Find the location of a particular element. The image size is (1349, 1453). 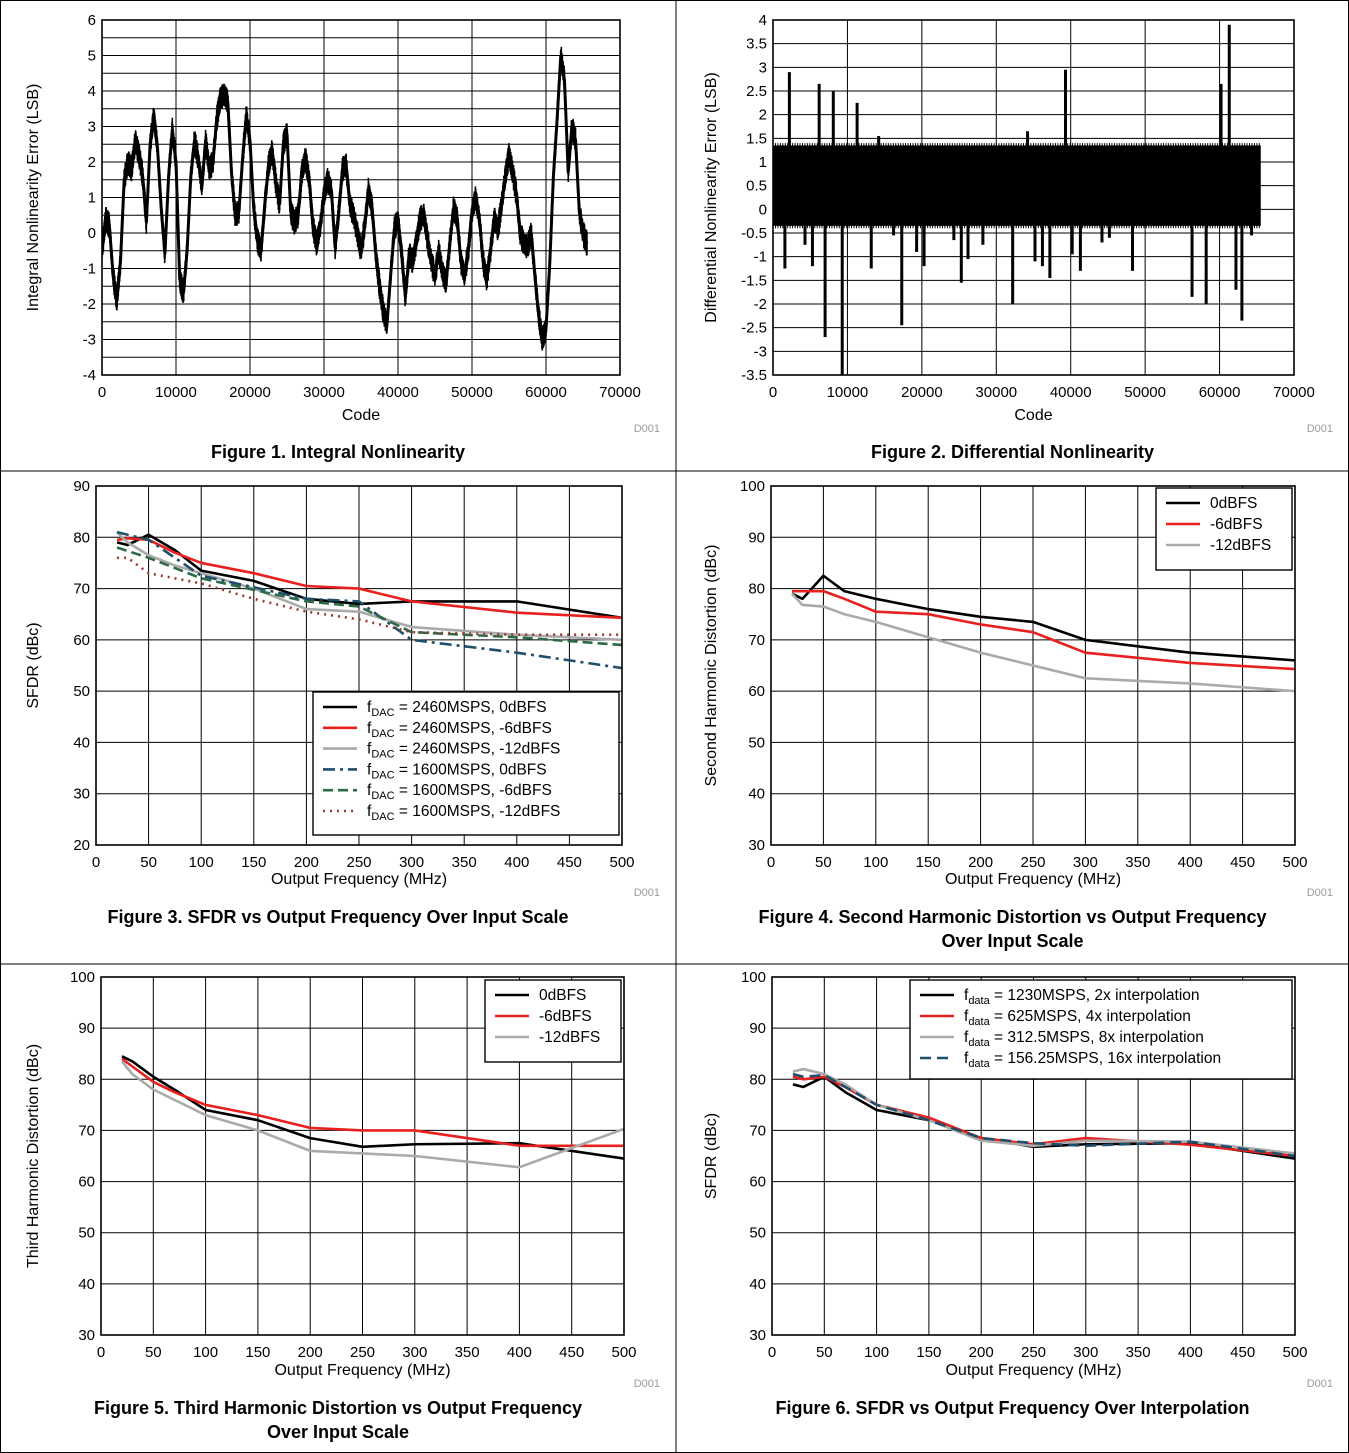

legend-label: 0dBFS is located at coordinates (1233, 503).